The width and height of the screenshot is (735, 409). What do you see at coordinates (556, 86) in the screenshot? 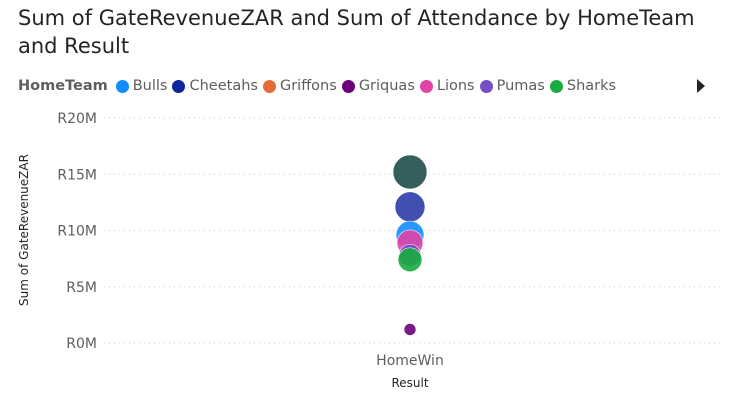
I see `legend-dot-sharks` at bounding box center [556, 86].